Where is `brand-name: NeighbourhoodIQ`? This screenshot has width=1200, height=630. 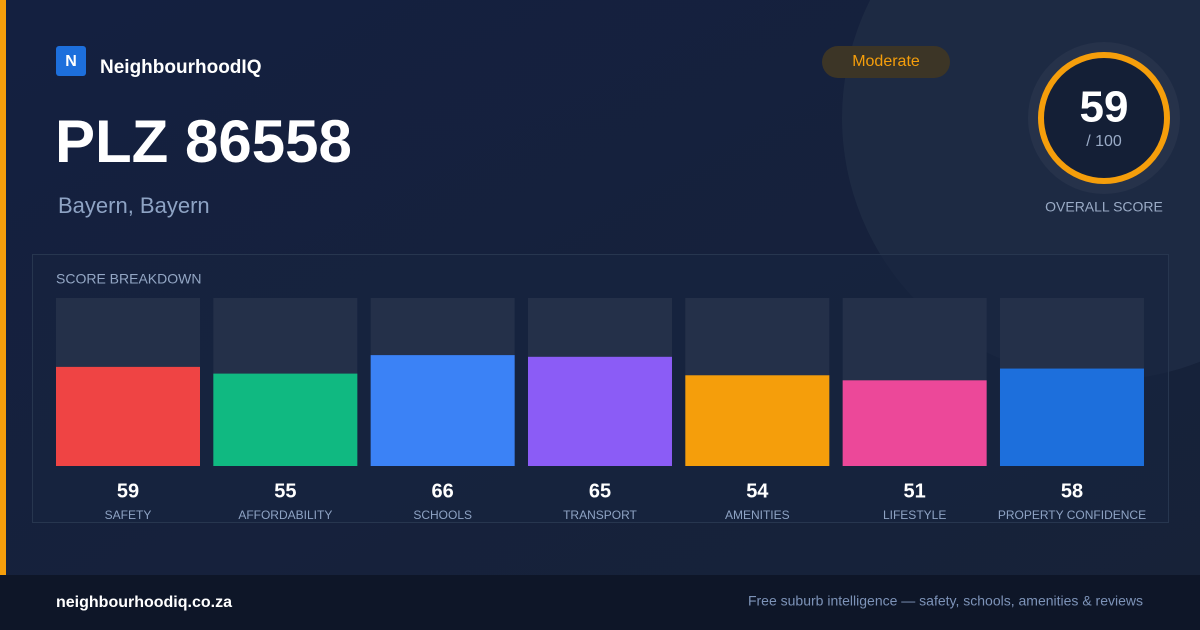
brand-name: NeighbourhoodIQ is located at coordinates (180, 67).